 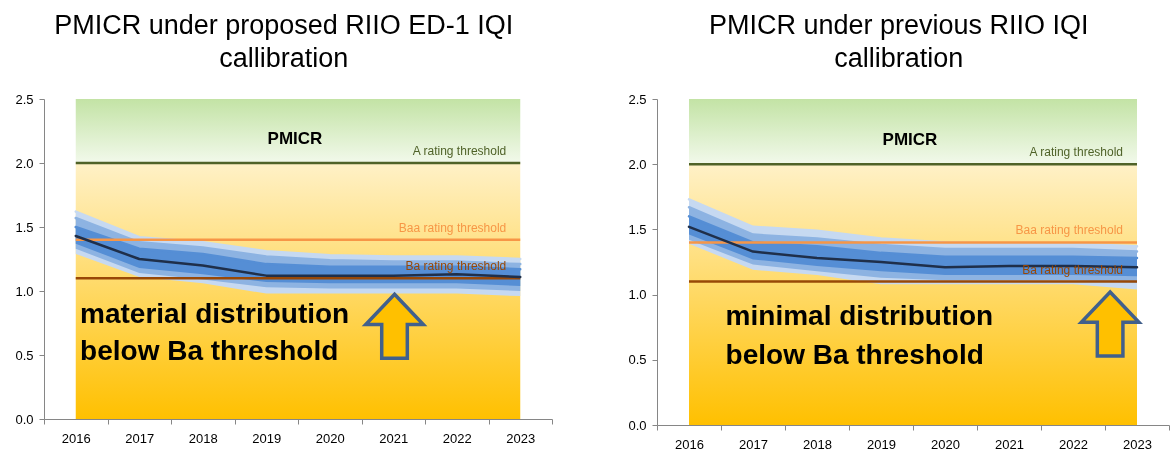 What do you see at coordinates (859, 335) in the screenshot?
I see `annotation: minimal distribution below Ba threshold` at bounding box center [859, 335].